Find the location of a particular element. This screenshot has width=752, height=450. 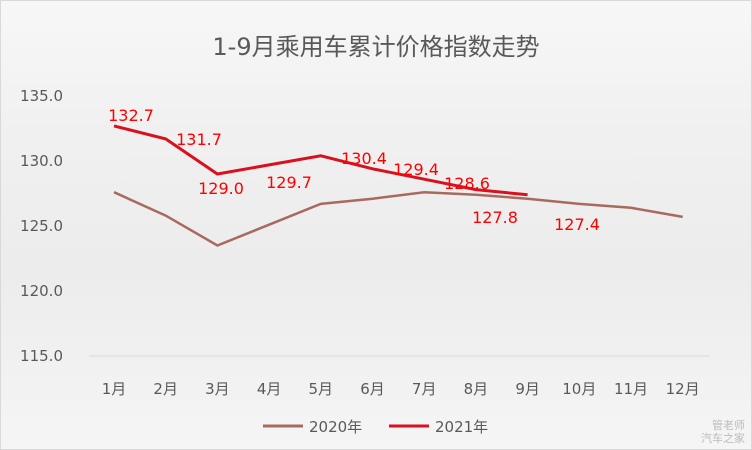

x-tick-label: 10月 is located at coordinates (579, 389).